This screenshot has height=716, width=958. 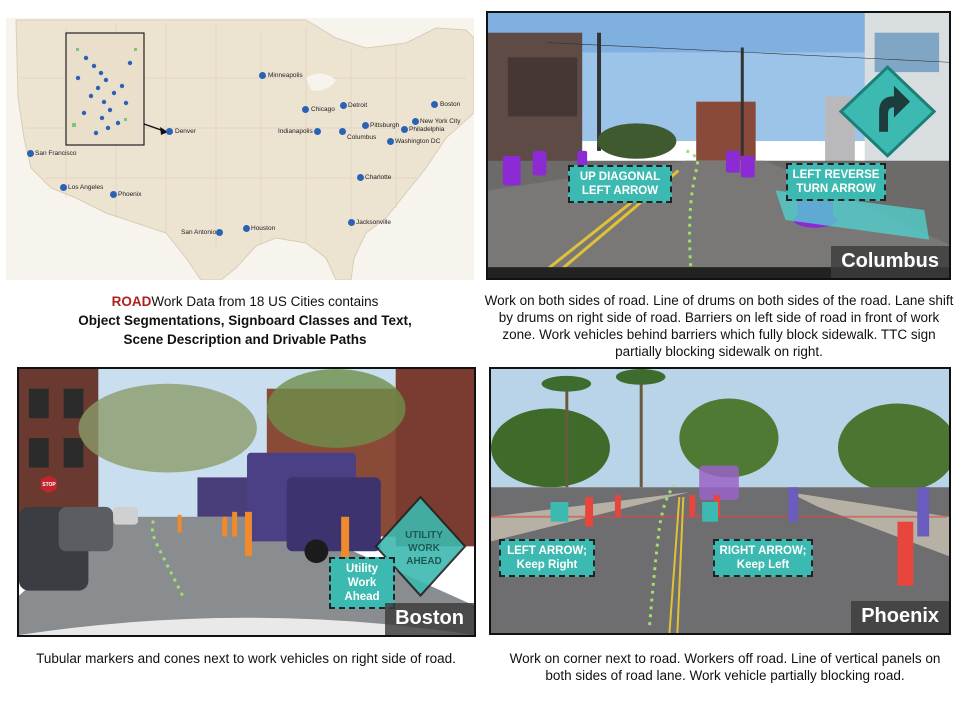 I want to click on boston-diamond-sign-text: UTILITY WORK AHEAD, so click(x=424, y=548).